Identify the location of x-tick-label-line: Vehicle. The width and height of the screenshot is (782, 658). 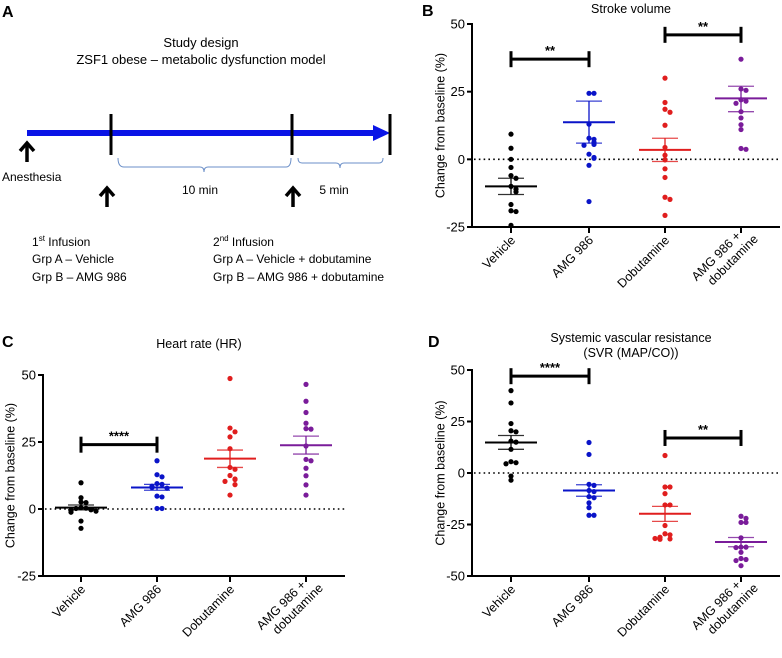
(499, 601).